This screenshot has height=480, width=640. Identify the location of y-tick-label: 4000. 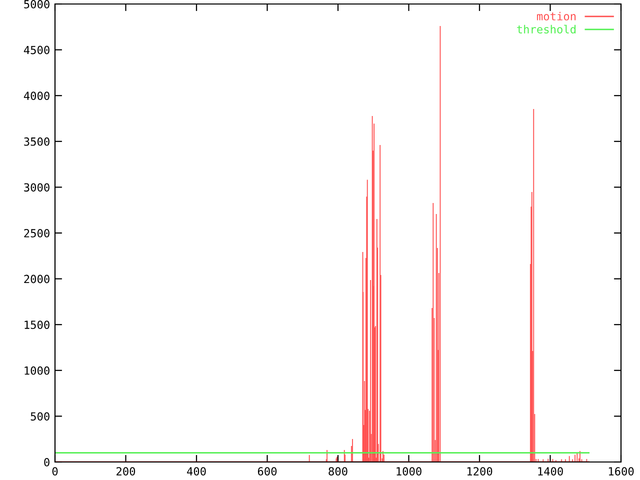
(37, 96).